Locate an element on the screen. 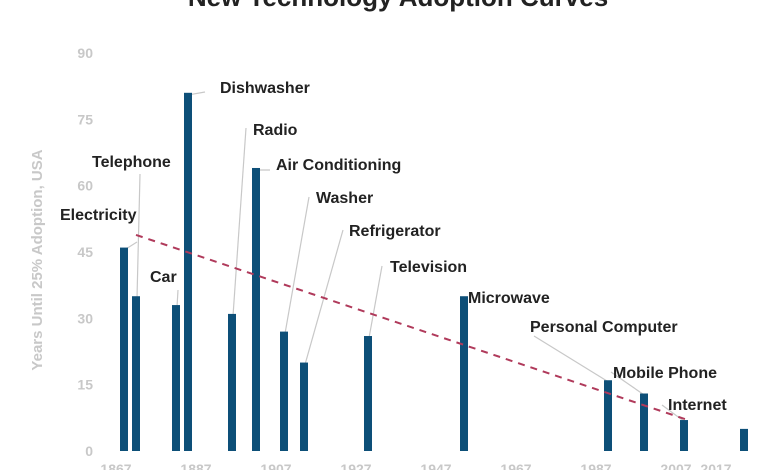 This screenshot has height=470, width=780. data-label: Electricity is located at coordinates (98, 215).